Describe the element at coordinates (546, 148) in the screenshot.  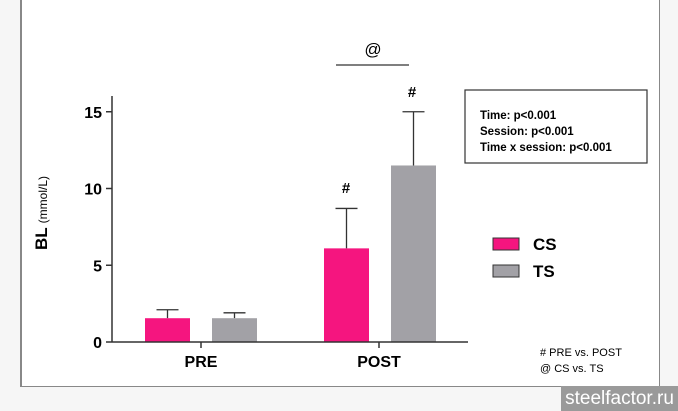
I see `stat-interaction: Time x session: p<0.001` at that location.